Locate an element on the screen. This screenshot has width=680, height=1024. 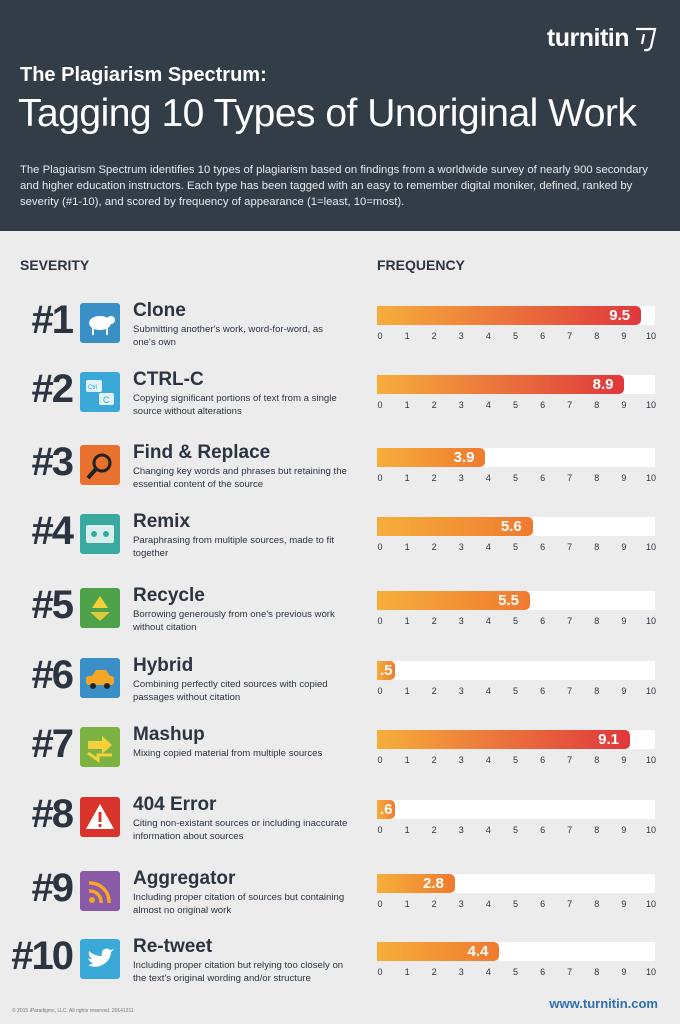
footer-url: www.turnitin.com is located at coordinates (603, 1003).